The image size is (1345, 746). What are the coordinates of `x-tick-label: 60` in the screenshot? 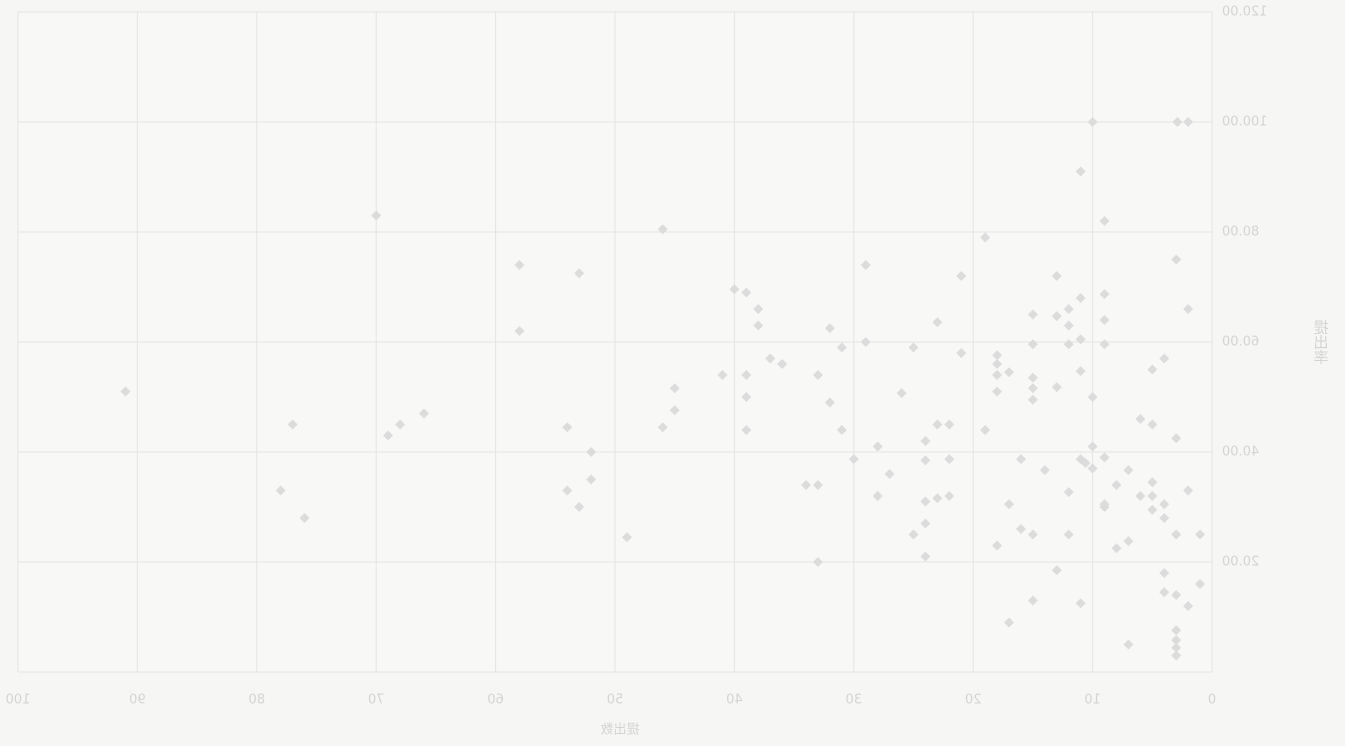 It's located at (495, 700).